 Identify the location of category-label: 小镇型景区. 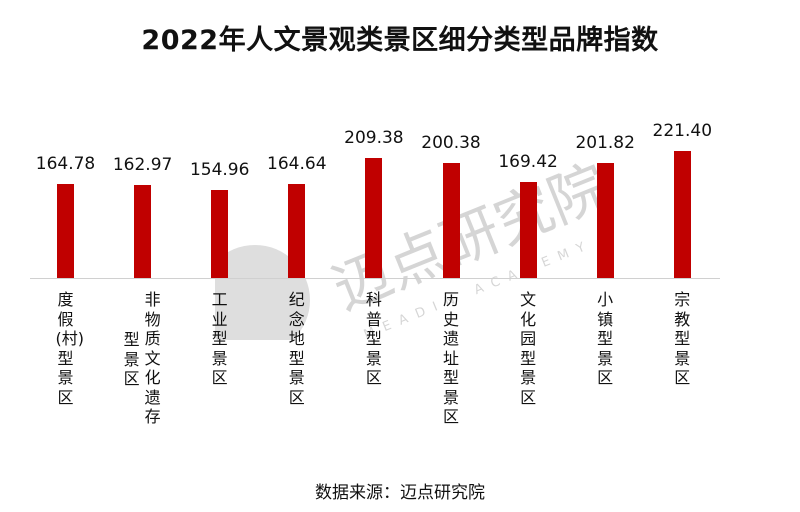
(605, 338).